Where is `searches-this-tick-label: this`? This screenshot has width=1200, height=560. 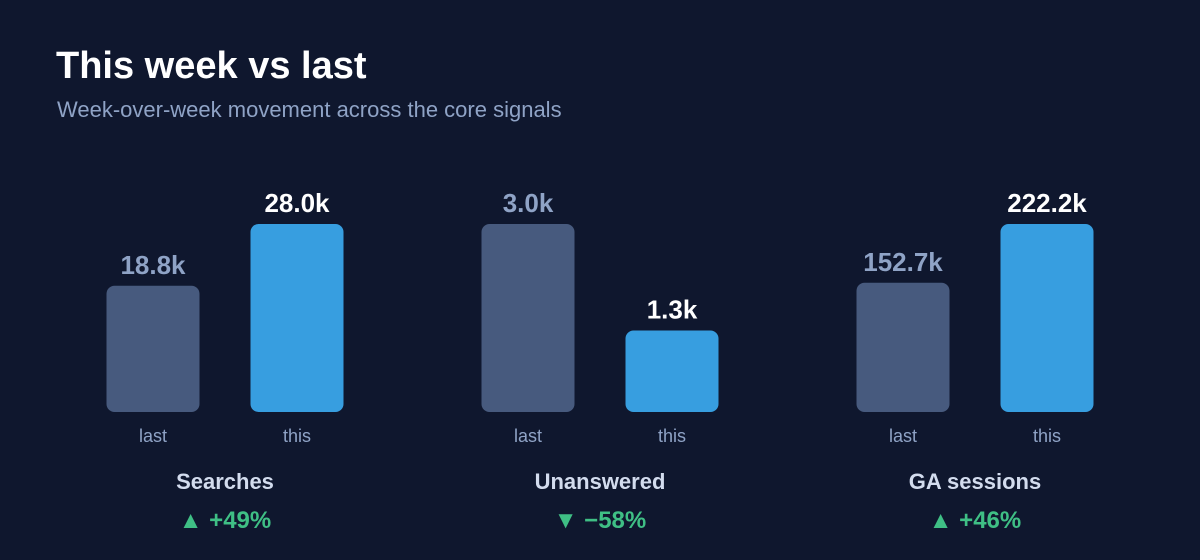 searches-this-tick-label: this is located at coordinates (297, 436).